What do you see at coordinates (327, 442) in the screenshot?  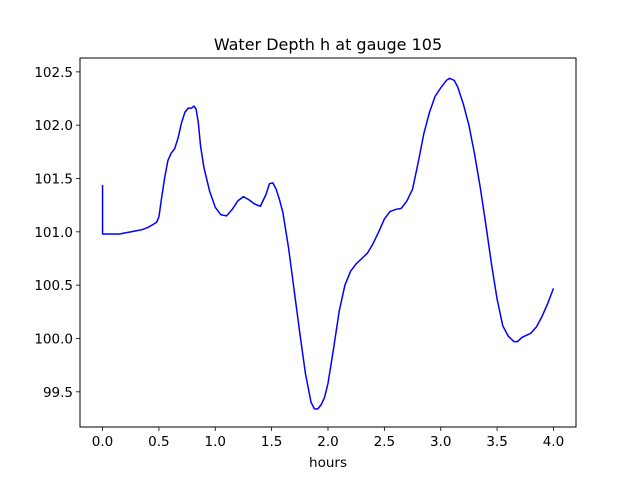 I see `x-tick-label: 2.0` at bounding box center [327, 442].